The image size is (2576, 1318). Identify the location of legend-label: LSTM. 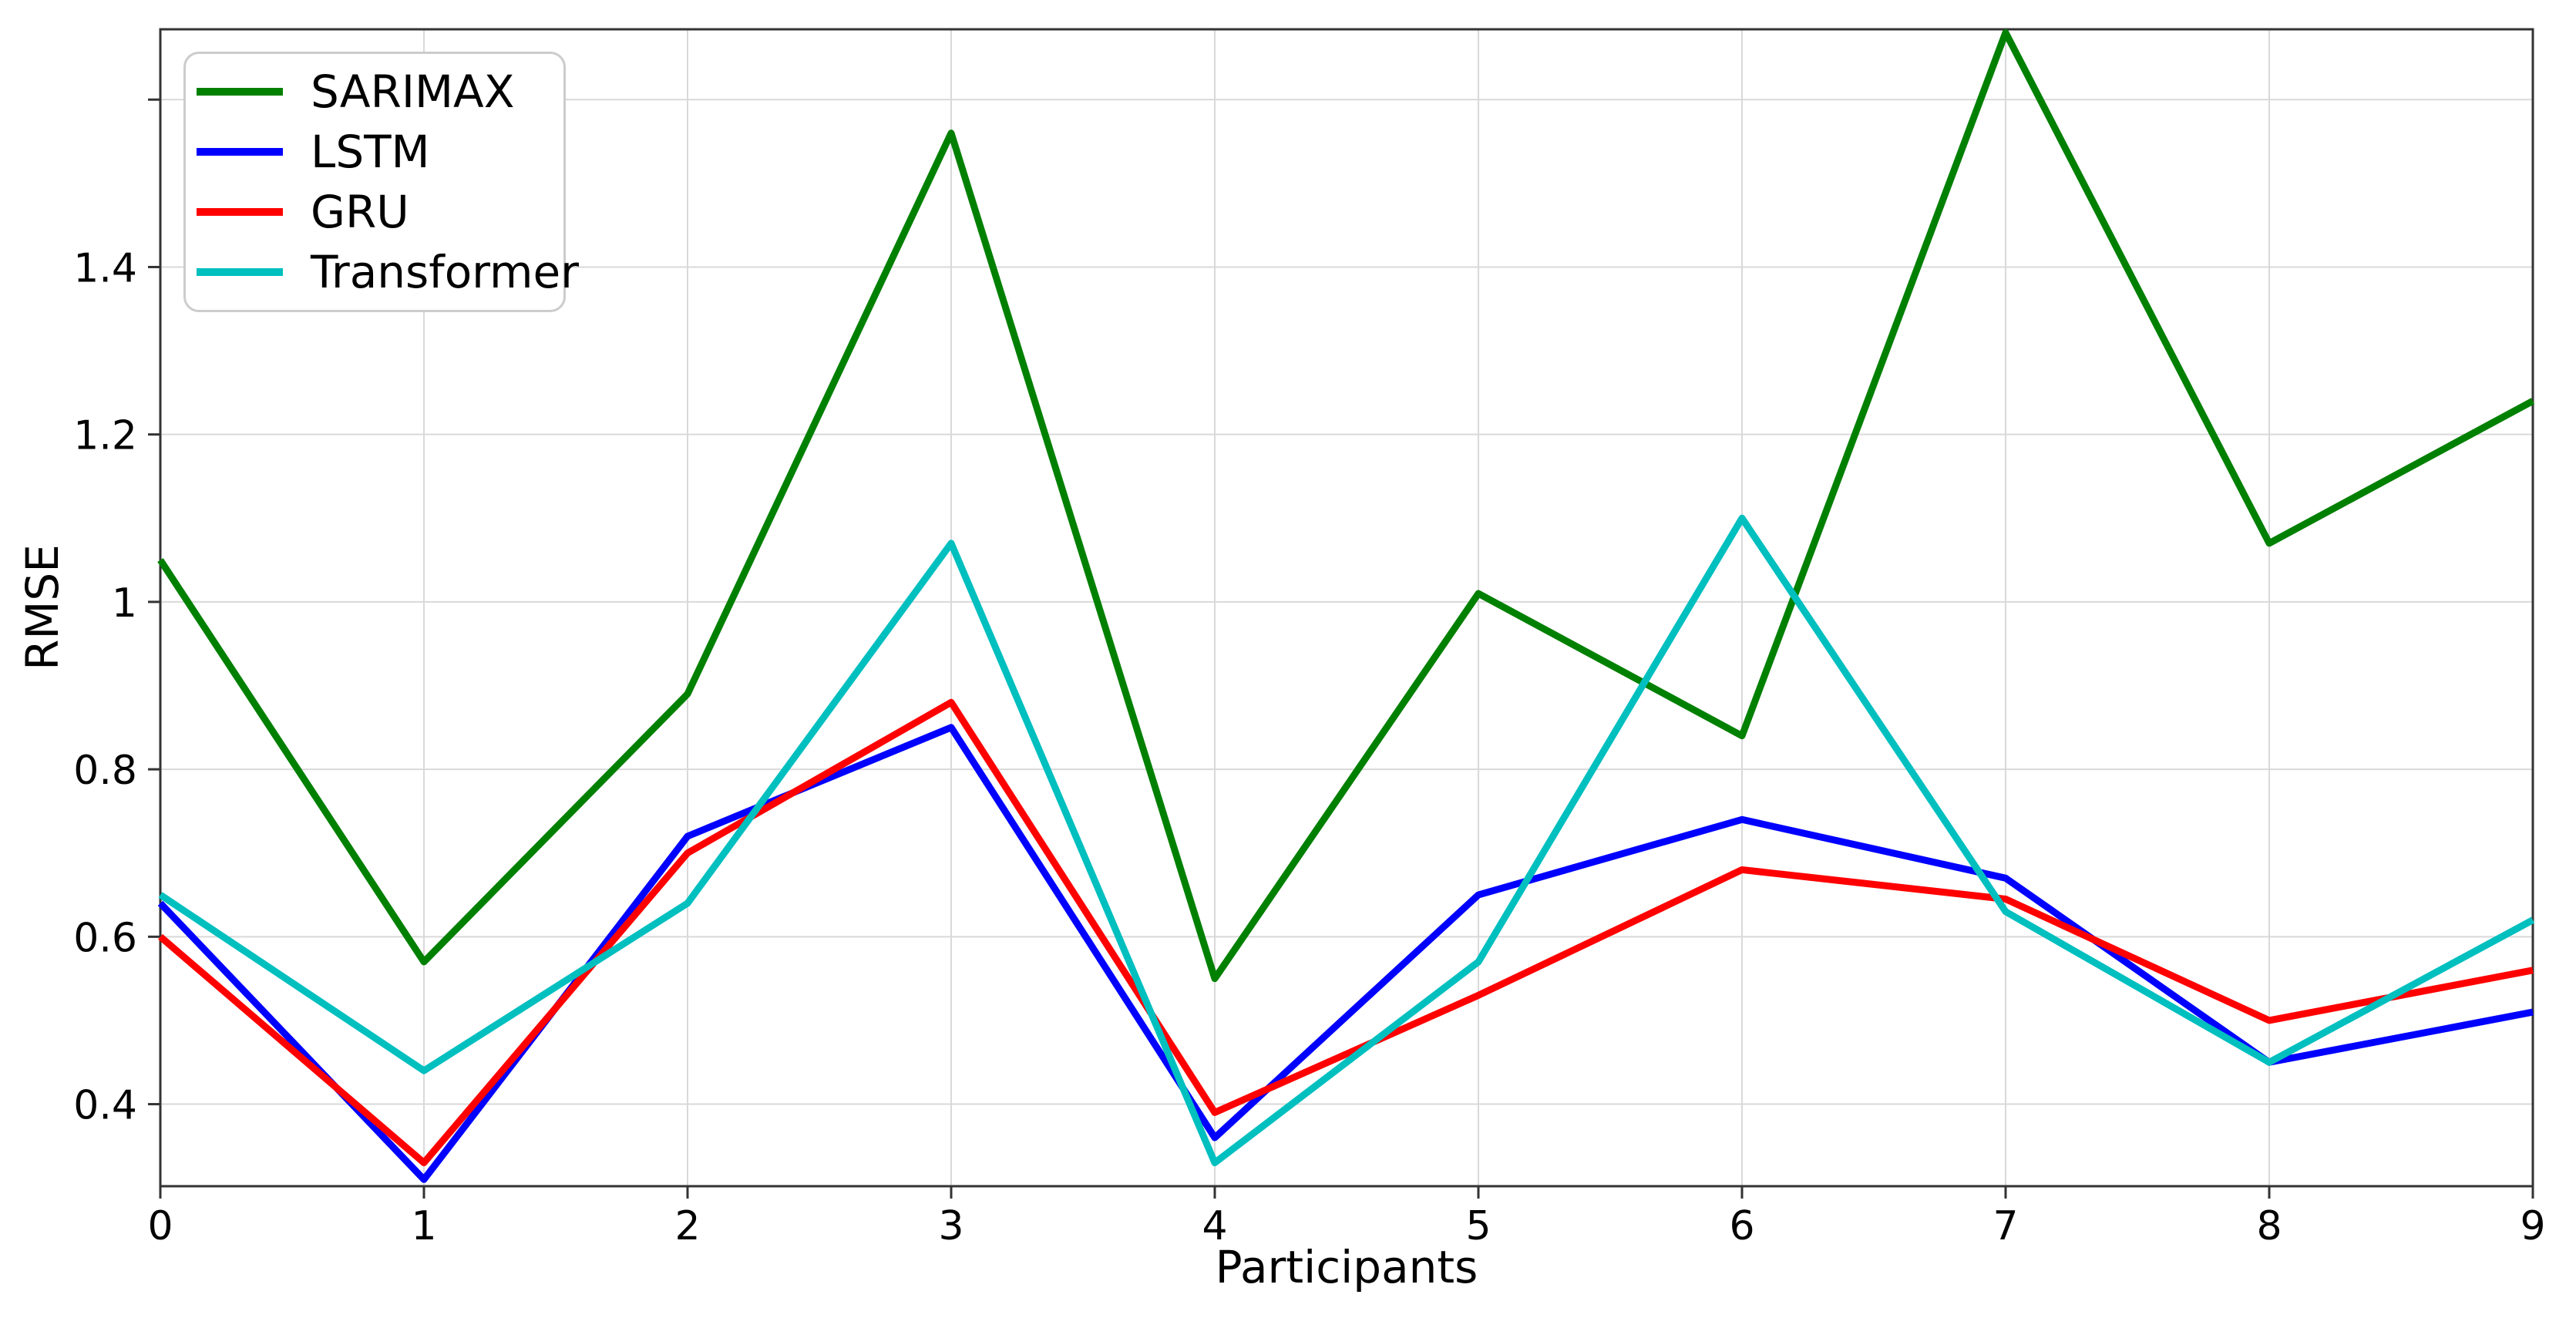
(370, 152).